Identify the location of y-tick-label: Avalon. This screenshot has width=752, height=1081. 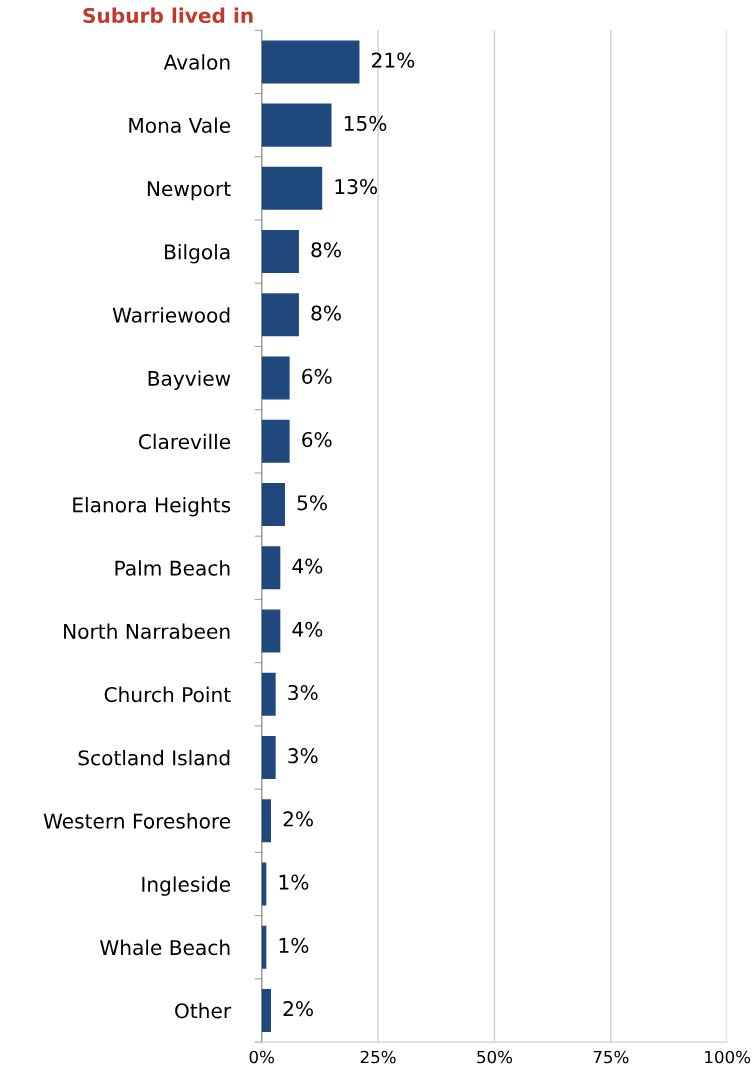
(196, 62).